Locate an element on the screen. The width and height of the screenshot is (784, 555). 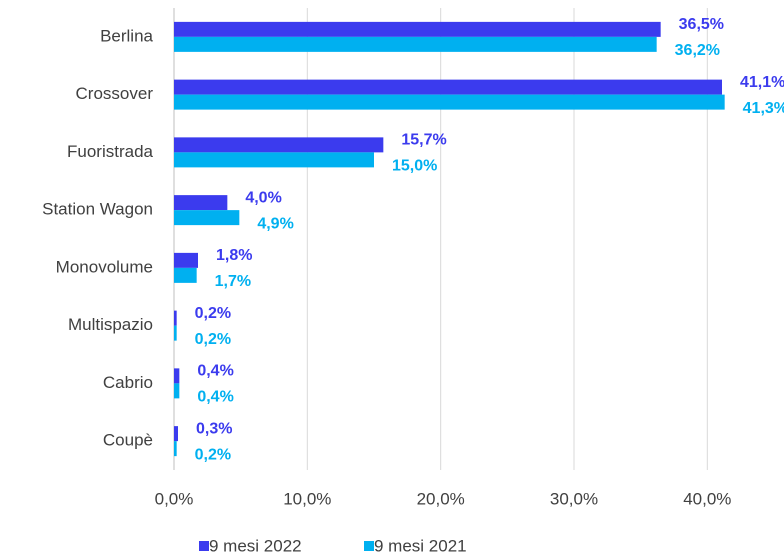
data-label: 36,5% is located at coordinates (701, 24).